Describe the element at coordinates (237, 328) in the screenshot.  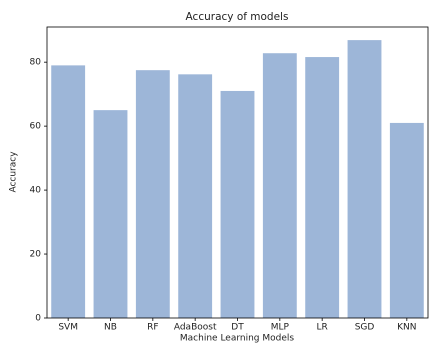
I see `x-tick-label: DT` at that location.